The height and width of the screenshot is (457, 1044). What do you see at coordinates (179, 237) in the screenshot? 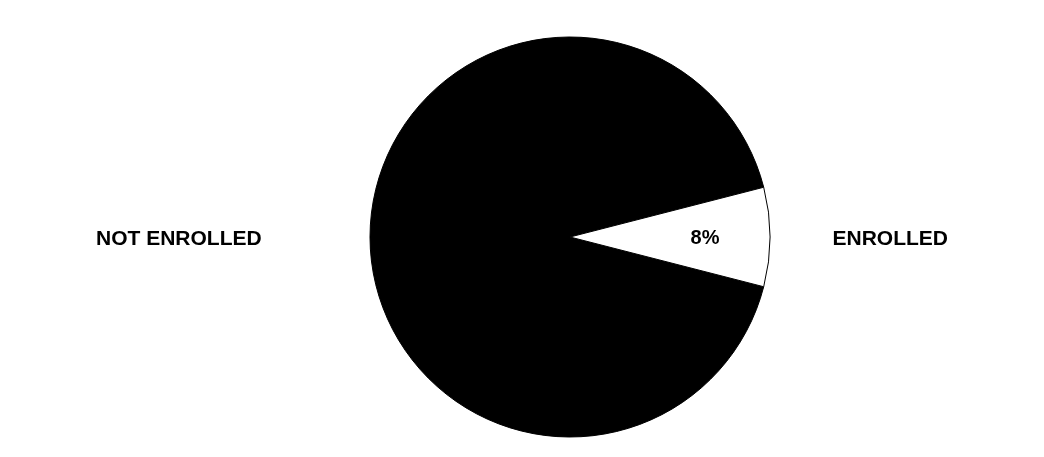
I see `slice-label: NOT ENROLLED` at bounding box center [179, 237].